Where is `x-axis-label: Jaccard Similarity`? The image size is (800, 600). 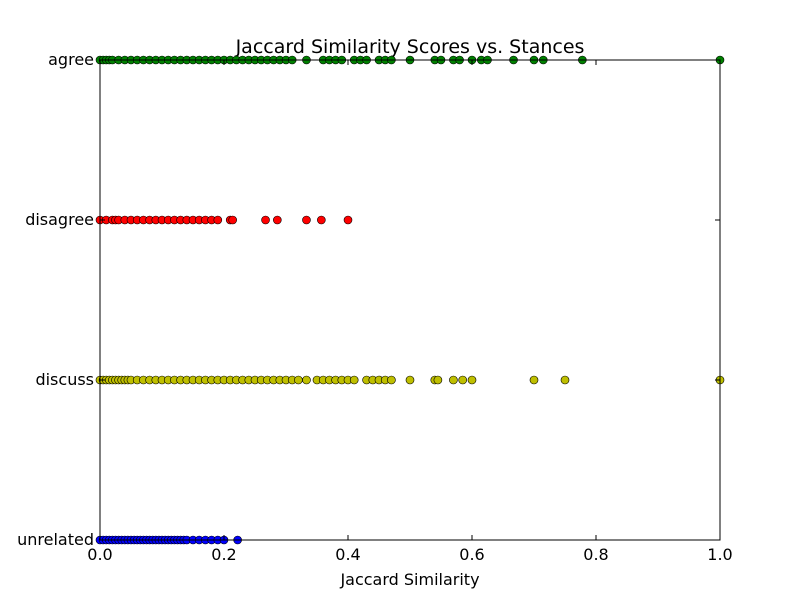 x-axis-label: Jaccard Similarity is located at coordinates (409, 579).